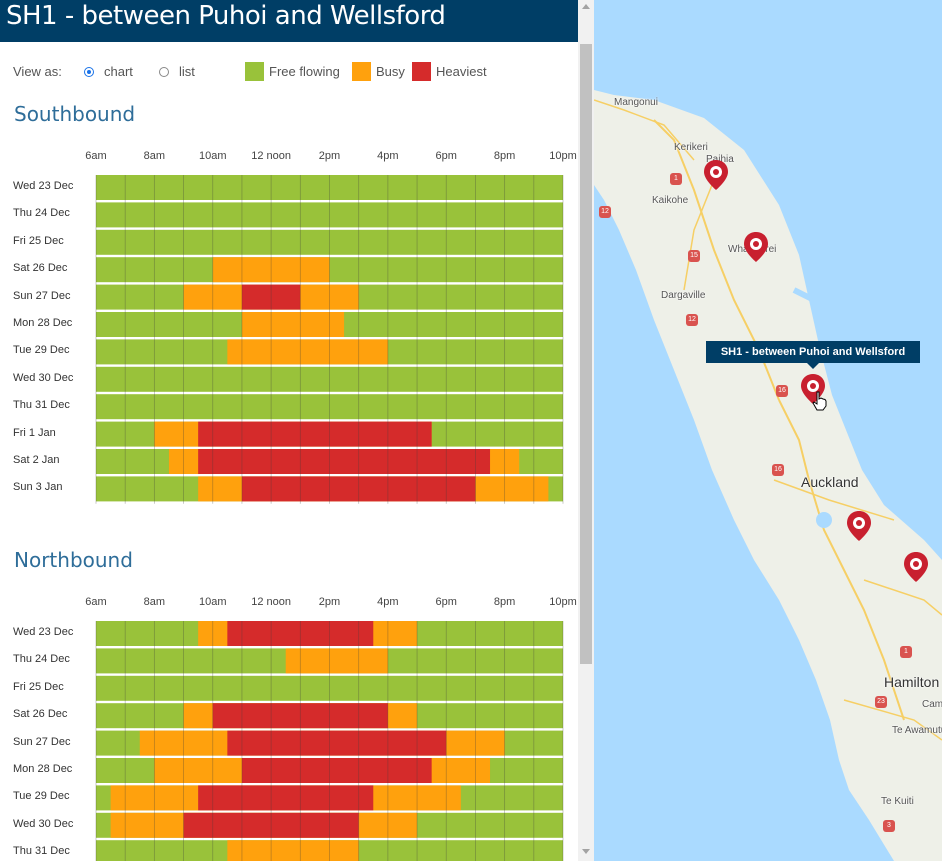 The image size is (942, 861). What do you see at coordinates (889, 826) in the screenshot?
I see `route-shield: 3` at bounding box center [889, 826].